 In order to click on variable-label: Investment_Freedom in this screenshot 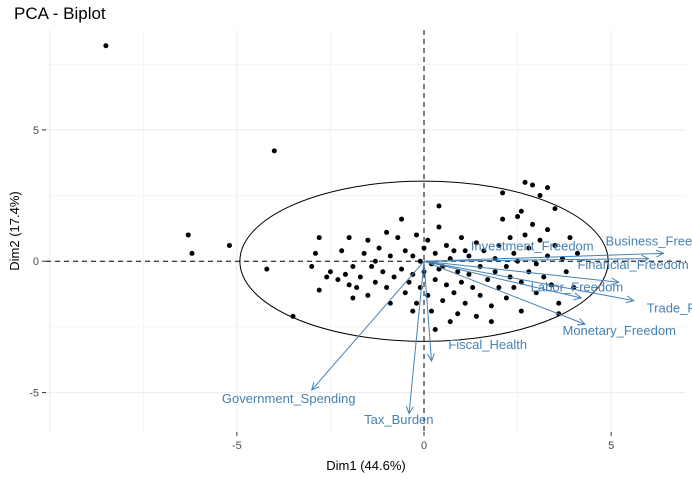, I will do `click(532, 246)`.